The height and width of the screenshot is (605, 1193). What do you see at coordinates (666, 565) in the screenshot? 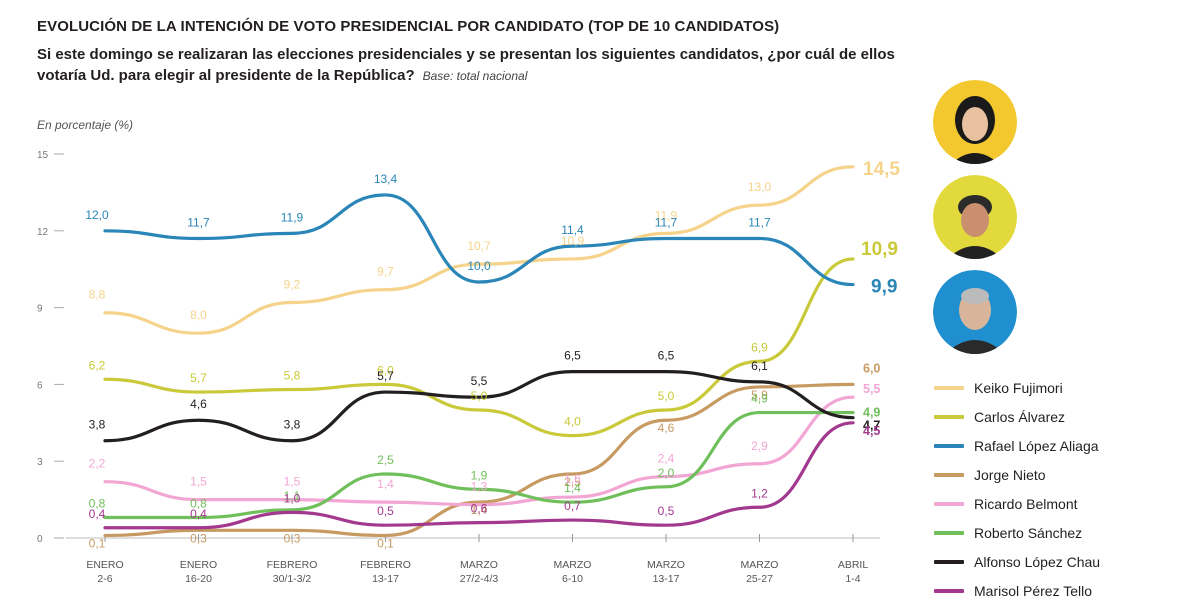
I see `x-tick-label: MARZO` at bounding box center [666, 565].